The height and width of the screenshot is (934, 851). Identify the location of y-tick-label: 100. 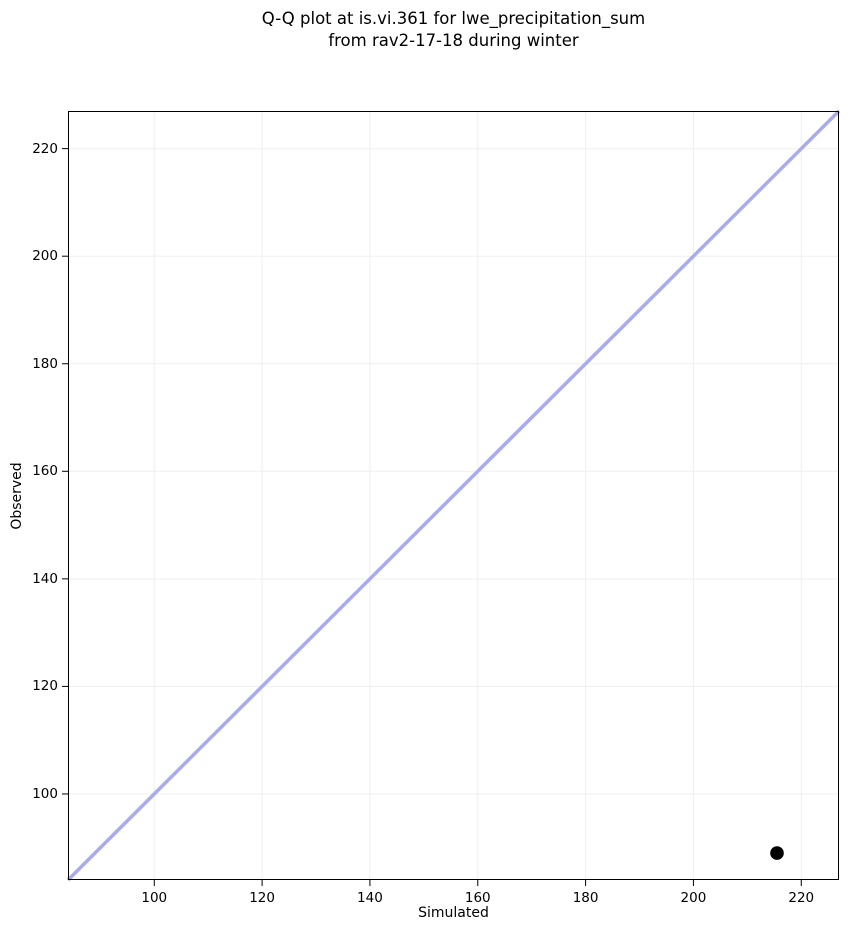
(45, 793).